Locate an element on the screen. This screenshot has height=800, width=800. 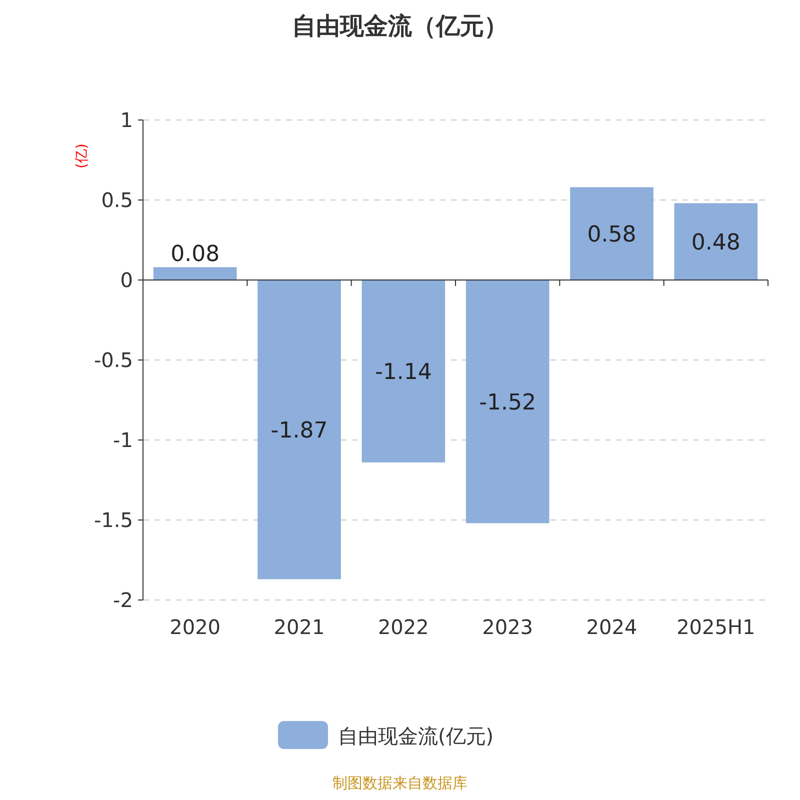
chart-title: 自由现金流（亿元） is located at coordinates (400, 26).